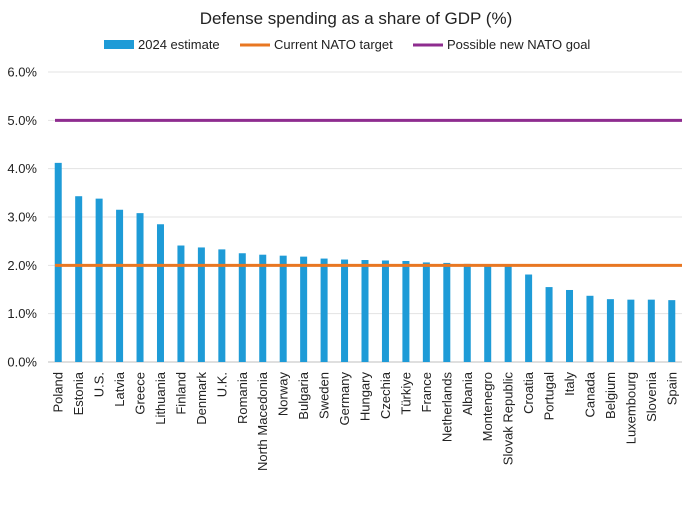 This screenshot has height=508, width=700. Describe the element at coordinates (22, 265) in the screenshot. I see `y-tick-label: 2.0%` at that location.